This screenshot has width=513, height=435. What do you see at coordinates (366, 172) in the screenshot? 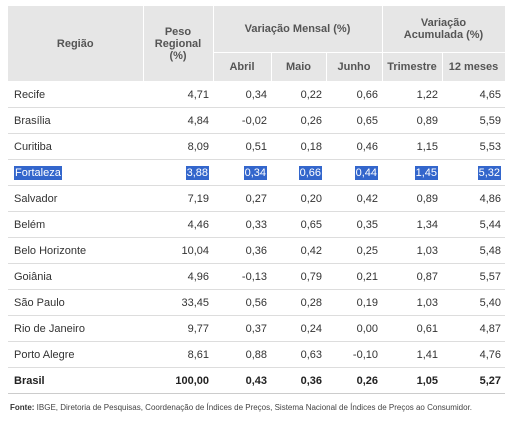
I see `selected-text: 0,44` at bounding box center [366, 172].